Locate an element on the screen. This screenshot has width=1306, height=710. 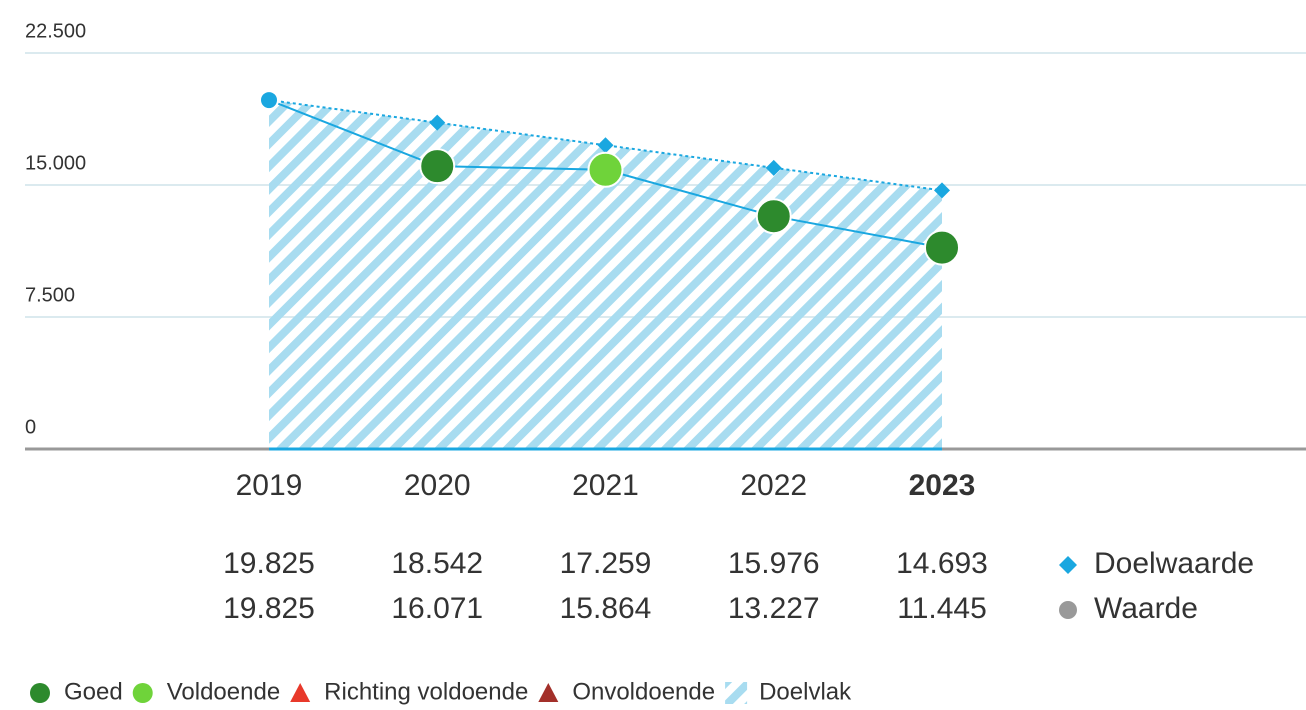
table-value: 16.071 is located at coordinates (437, 608).